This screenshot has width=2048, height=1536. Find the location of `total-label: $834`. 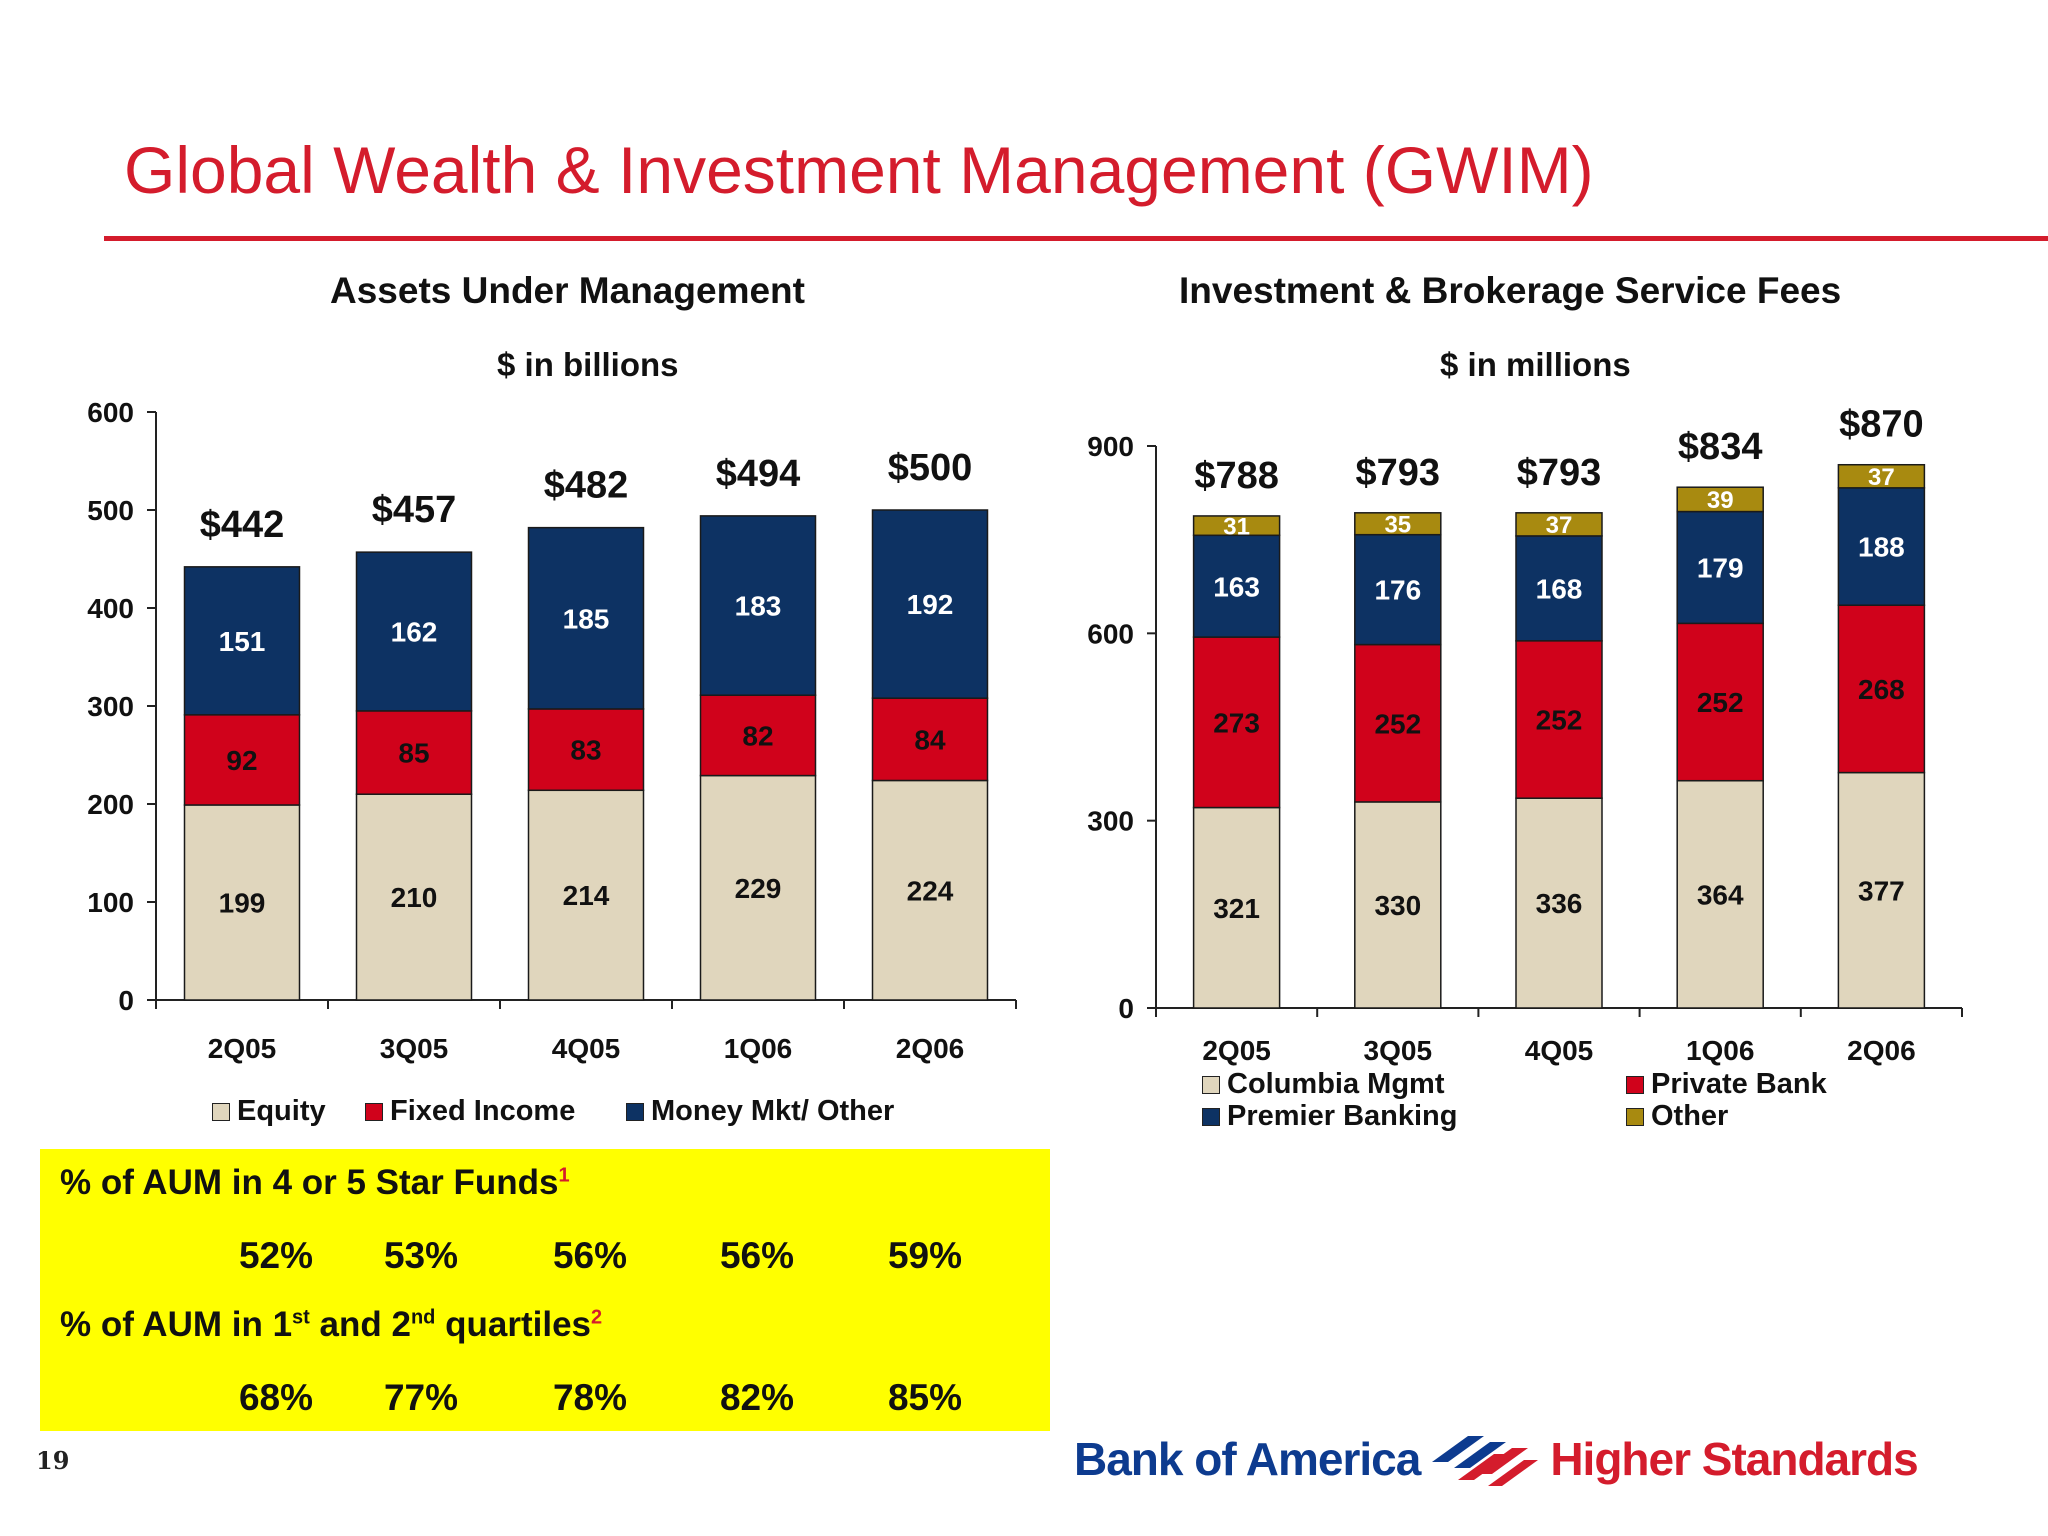

total-label: $834 is located at coordinates (1720, 447).